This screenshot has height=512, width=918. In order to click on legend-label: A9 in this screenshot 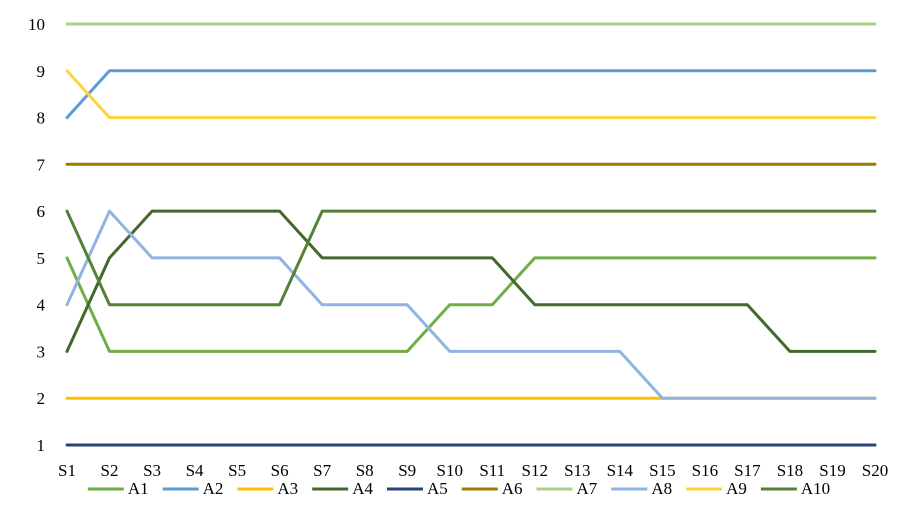, I will do `click(736, 488)`.